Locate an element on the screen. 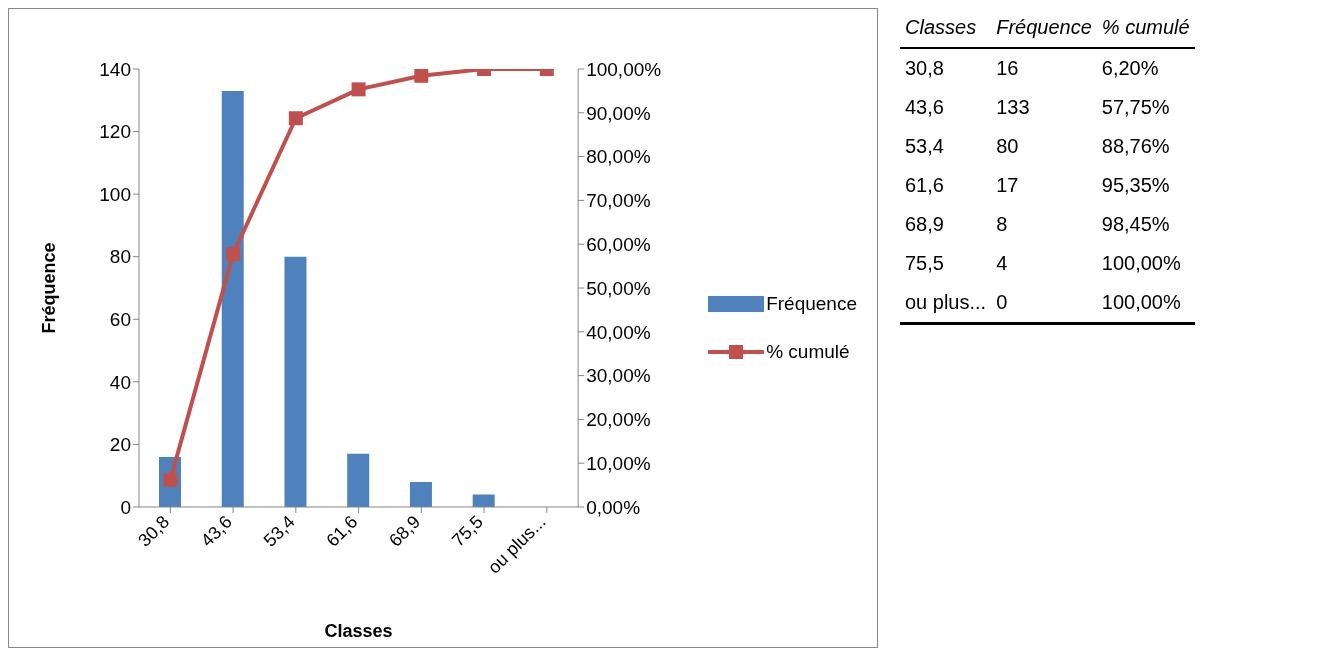 This screenshot has height=650, width=1325. text: 4 is located at coordinates (1002, 263).